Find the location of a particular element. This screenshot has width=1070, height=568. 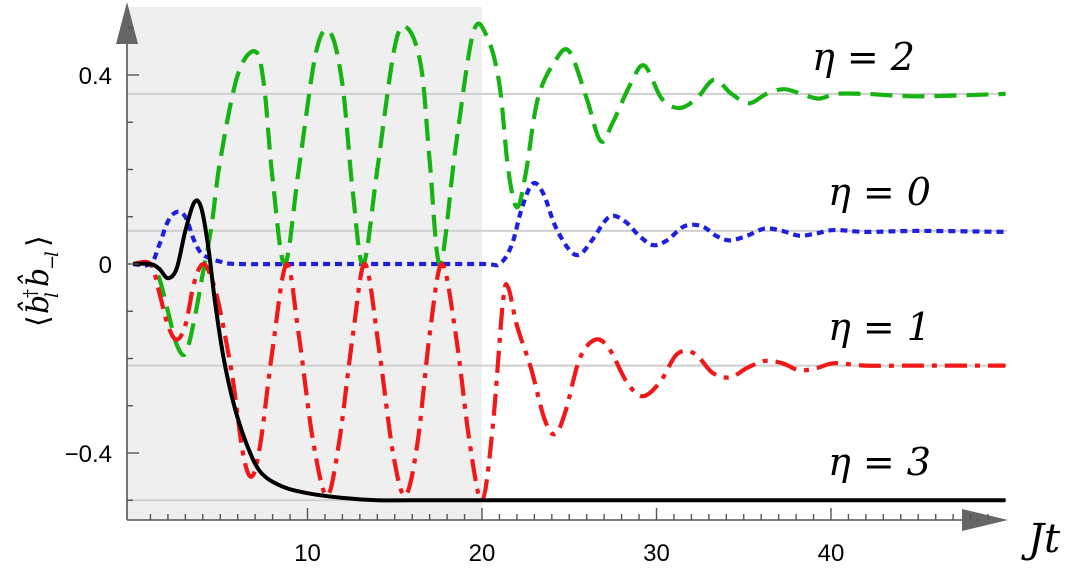

x-tick-label: 30 is located at coordinates (656, 553).